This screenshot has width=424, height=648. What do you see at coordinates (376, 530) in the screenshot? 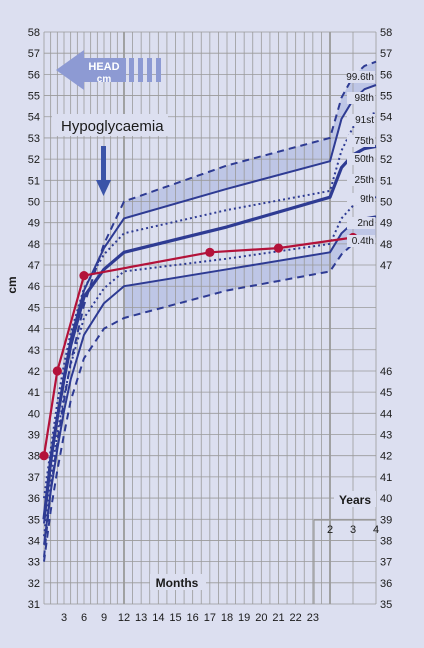
I see `year-tick-label: 4` at bounding box center [376, 530].